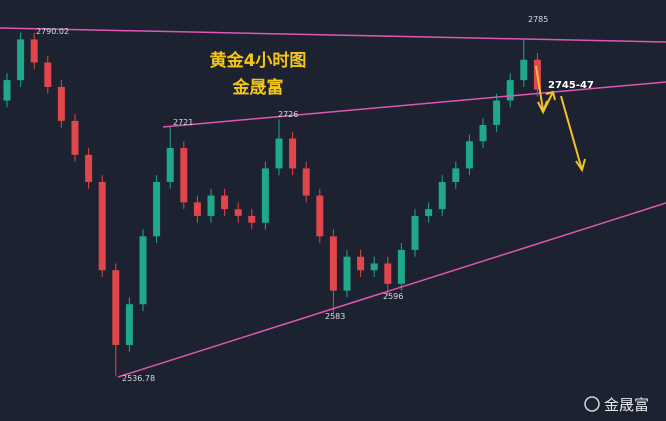 The image size is (666, 421). What do you see at coordinates (258, 60) in the screenshot?
I see `chart-title: 黄金4小时图` at bounding box center [258, 60].